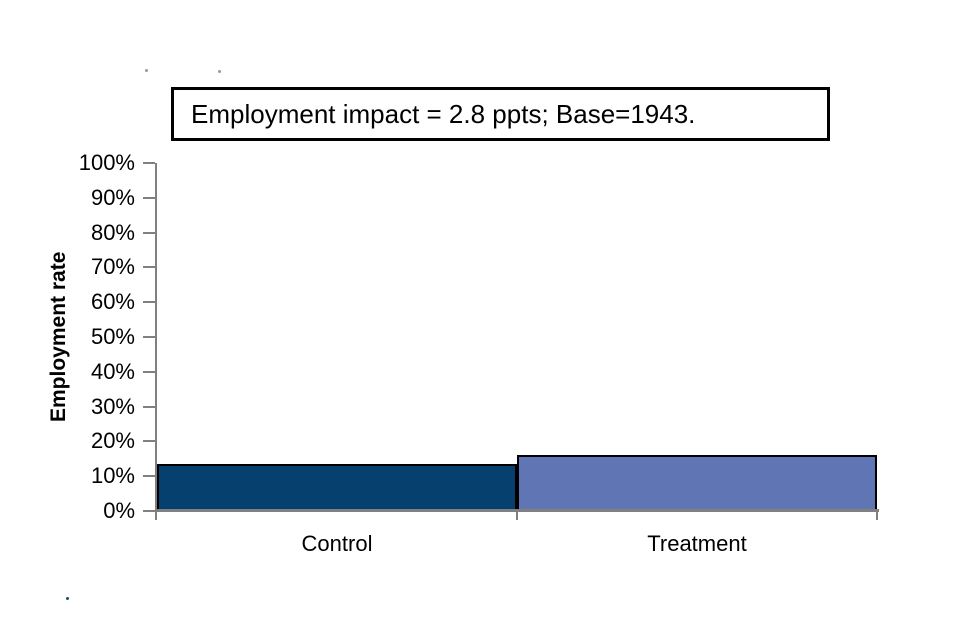 The image size is (960, 640). What do you see at coordinates (106, 162) in the screenshot?
I see `y-tick-label: 100%` at bounding box center [106, 162].